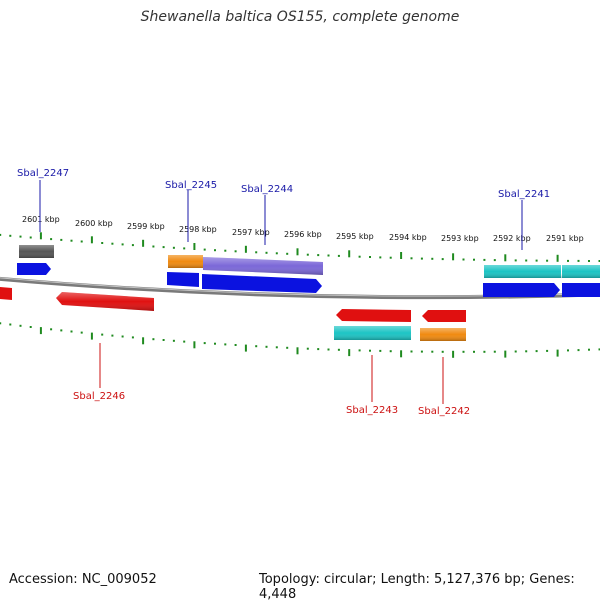 This screenshot has height=602, width=600. I want to click on gene-label-forward: Sbal_2241, so click(524, 194).